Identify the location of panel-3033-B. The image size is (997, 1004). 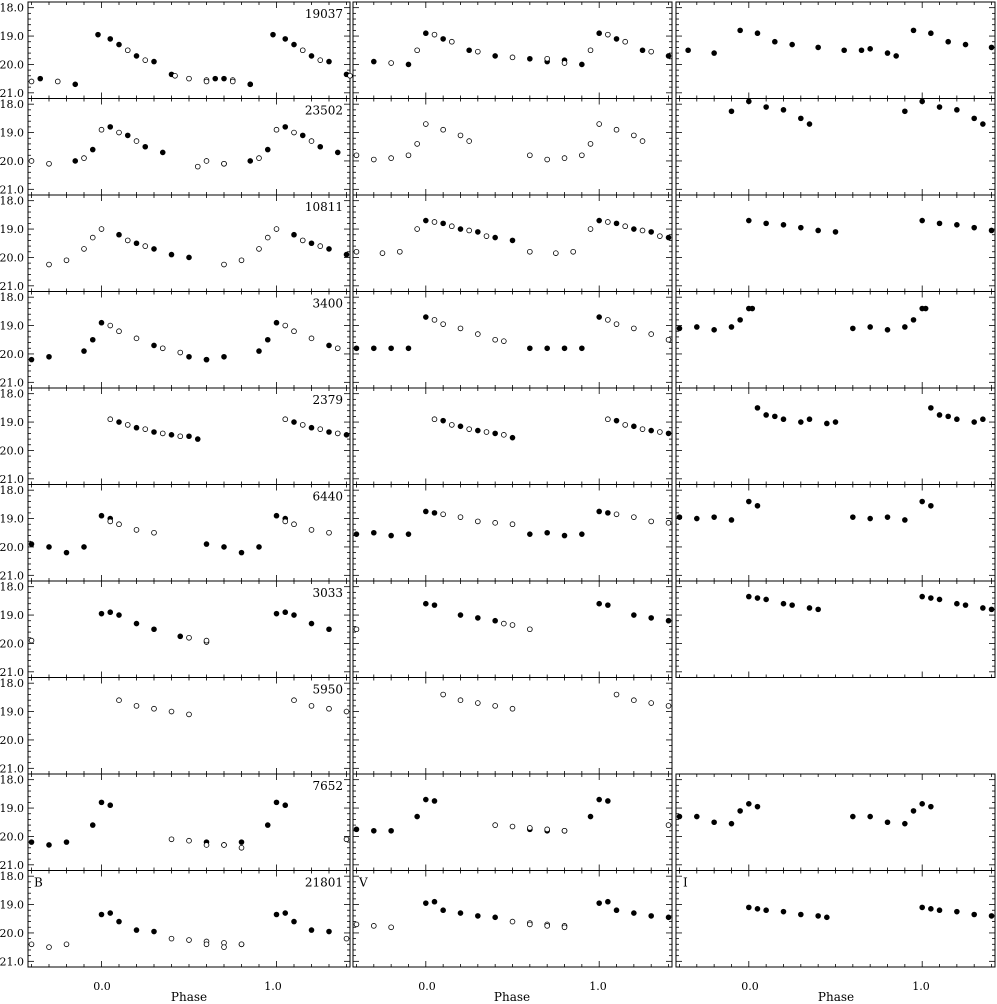
(189, 629).